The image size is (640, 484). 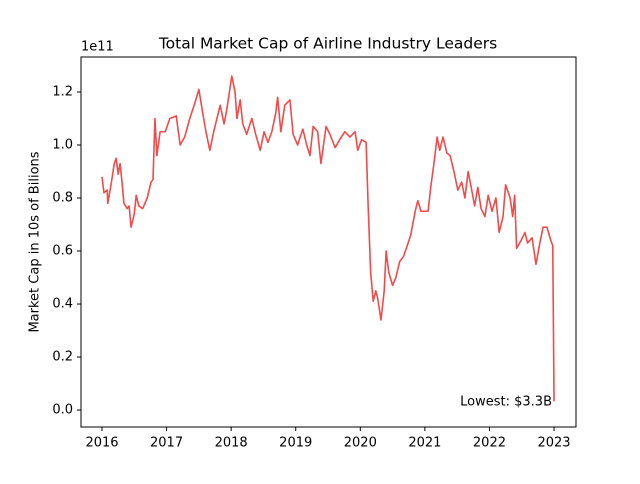 What do you see at coordinates (506, 402) in the screenshot?
I see `annotation: Lowest: $3.3B` at bounding box center [506, 402].